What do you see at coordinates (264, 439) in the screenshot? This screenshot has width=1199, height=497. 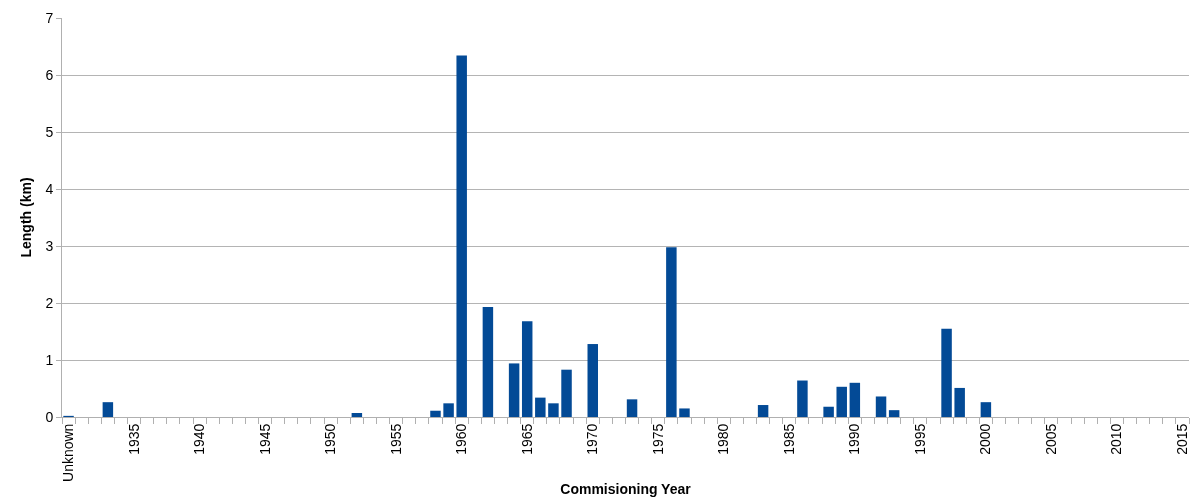 I see `x-tick-label: 1945` at bounding box center [264, 439].